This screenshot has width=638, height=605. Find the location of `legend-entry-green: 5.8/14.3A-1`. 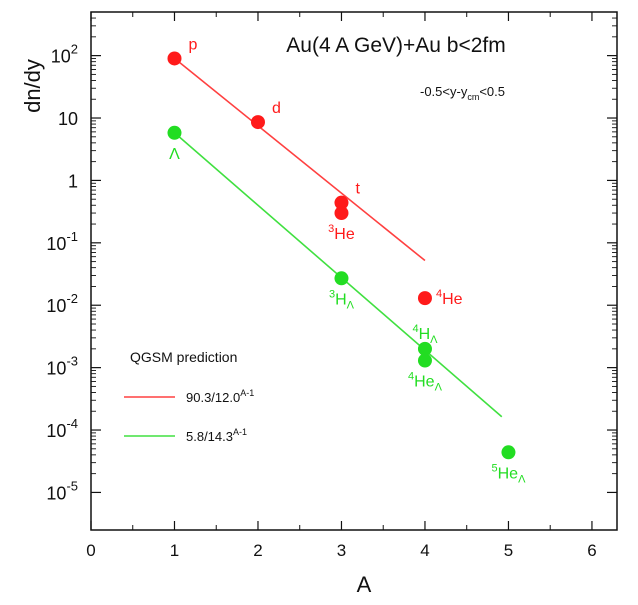

legend-entry-green: 5.8/14.3A-1 is located at coordinates (216, 435).